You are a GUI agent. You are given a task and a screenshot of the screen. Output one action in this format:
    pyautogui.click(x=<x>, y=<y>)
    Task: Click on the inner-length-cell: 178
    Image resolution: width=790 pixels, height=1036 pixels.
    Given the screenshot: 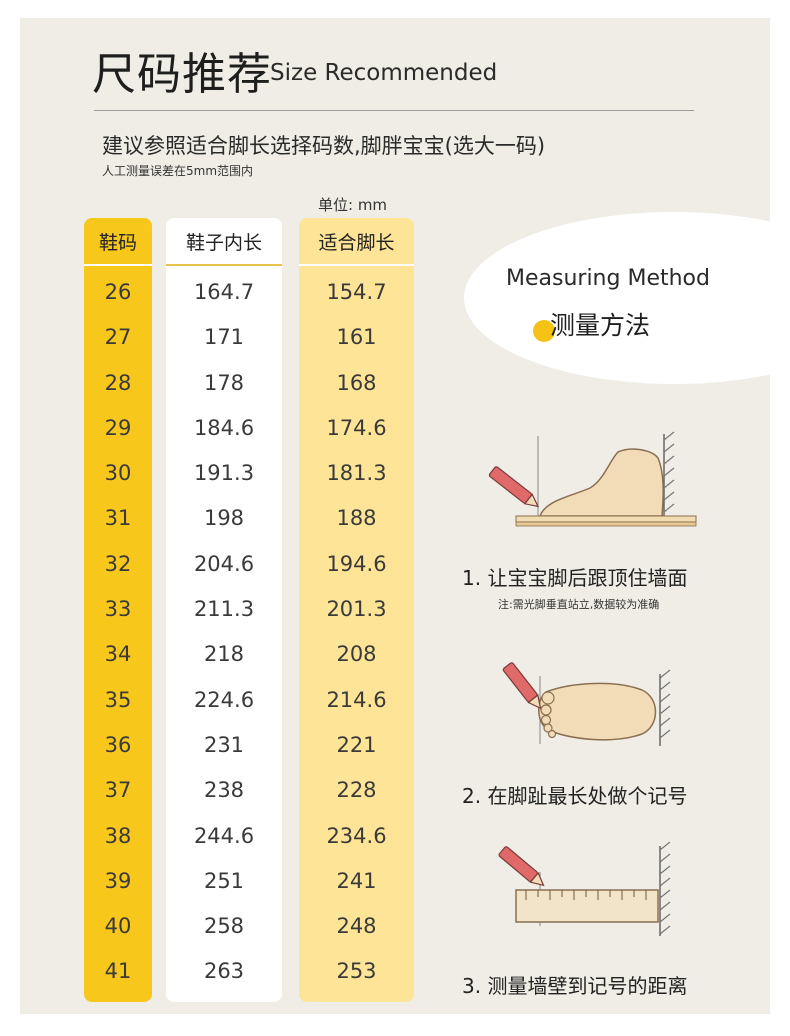 What is the action you would take?
    pyautogui.click(x=224, y=382)
    